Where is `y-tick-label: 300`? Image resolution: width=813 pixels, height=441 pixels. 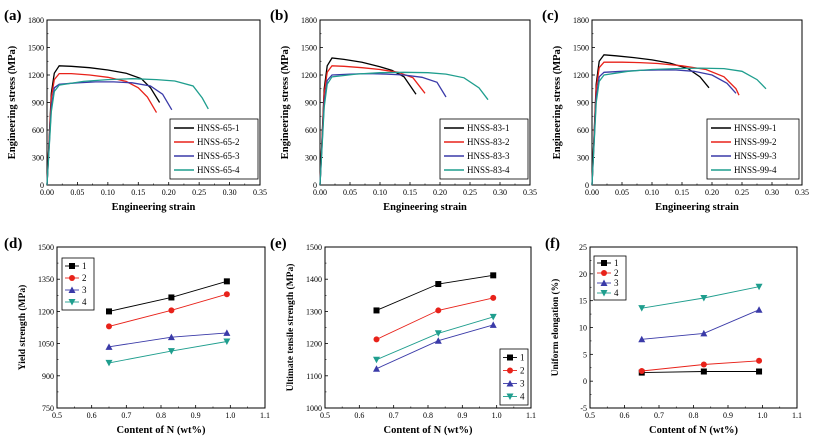 y-tick-label: 300 is located at coordinates (583, 158).